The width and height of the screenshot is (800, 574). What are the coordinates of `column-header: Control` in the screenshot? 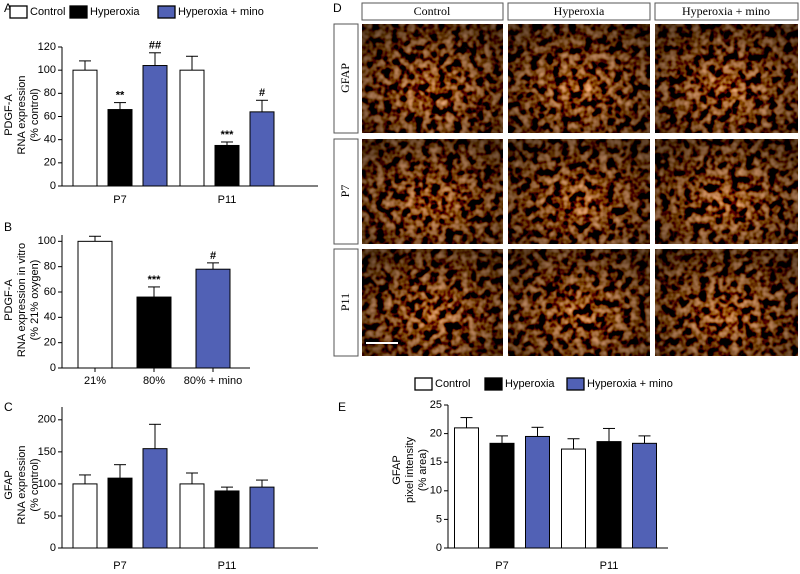 It's located at (432, 11).